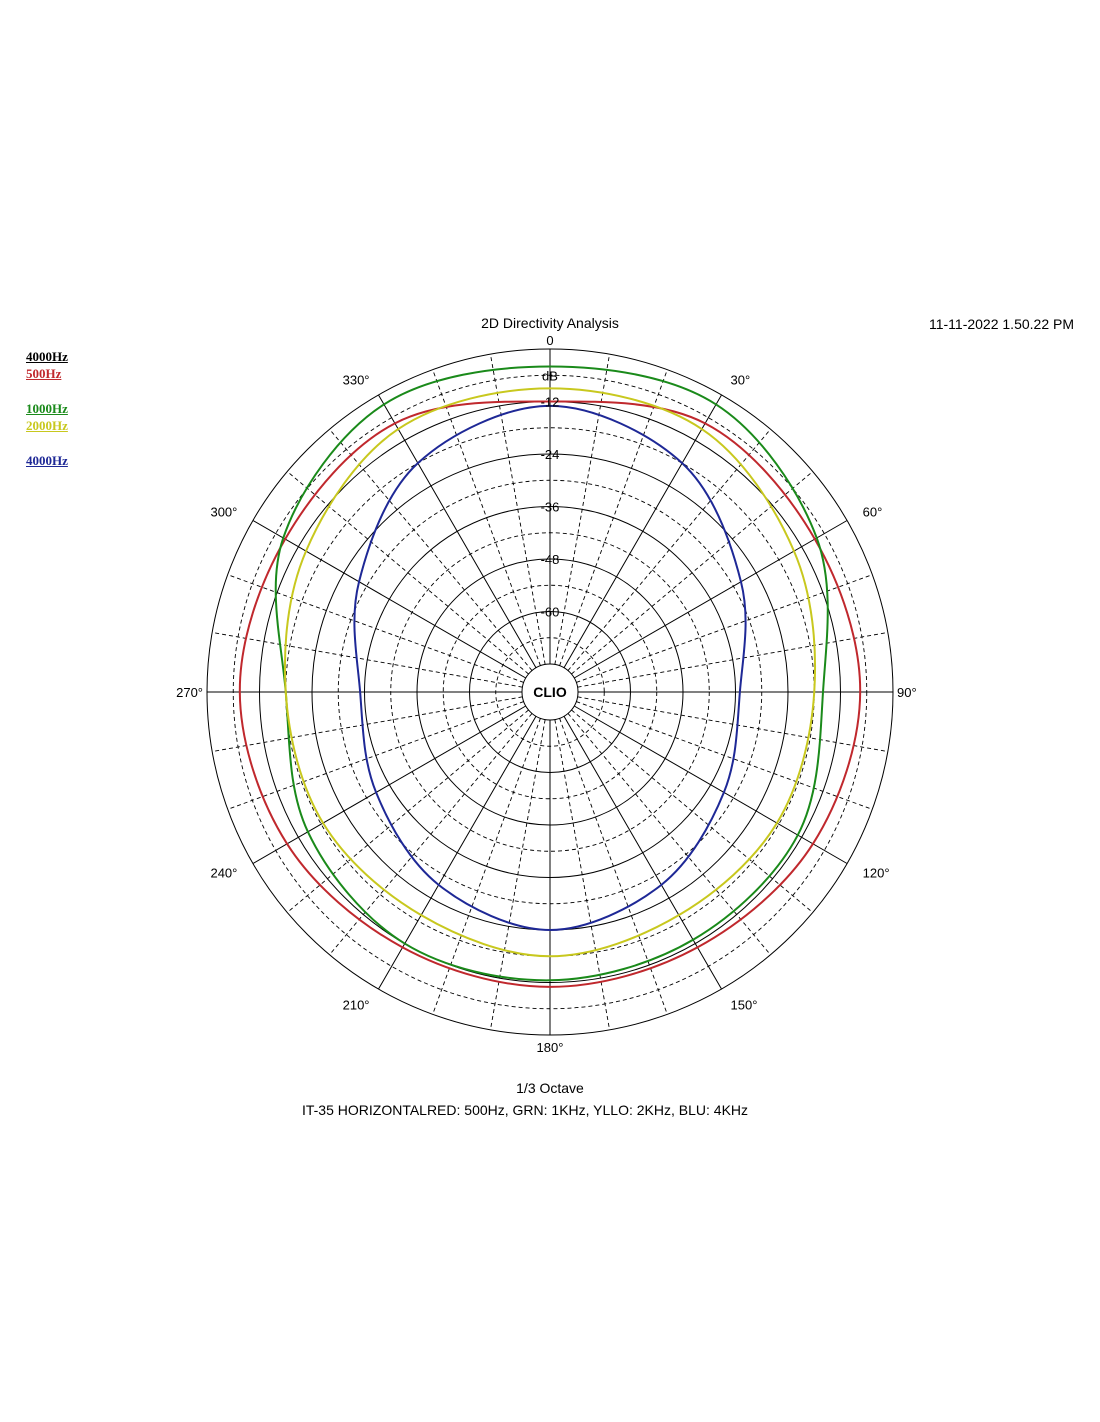  I want to click on chart-title: 2D Directivity Analysis, so click(550, 323).